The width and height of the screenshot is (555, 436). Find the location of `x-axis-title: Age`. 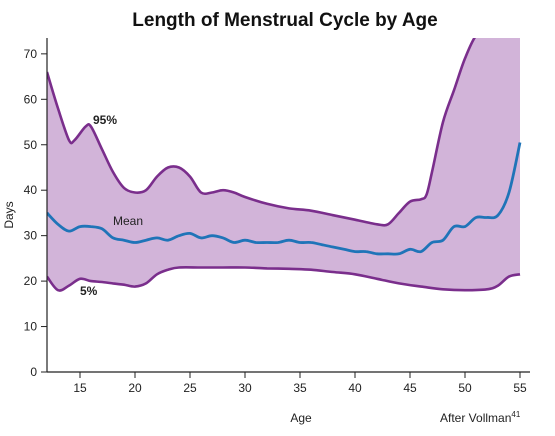

x-axis-title: Age is located at coordinates (301, 418).